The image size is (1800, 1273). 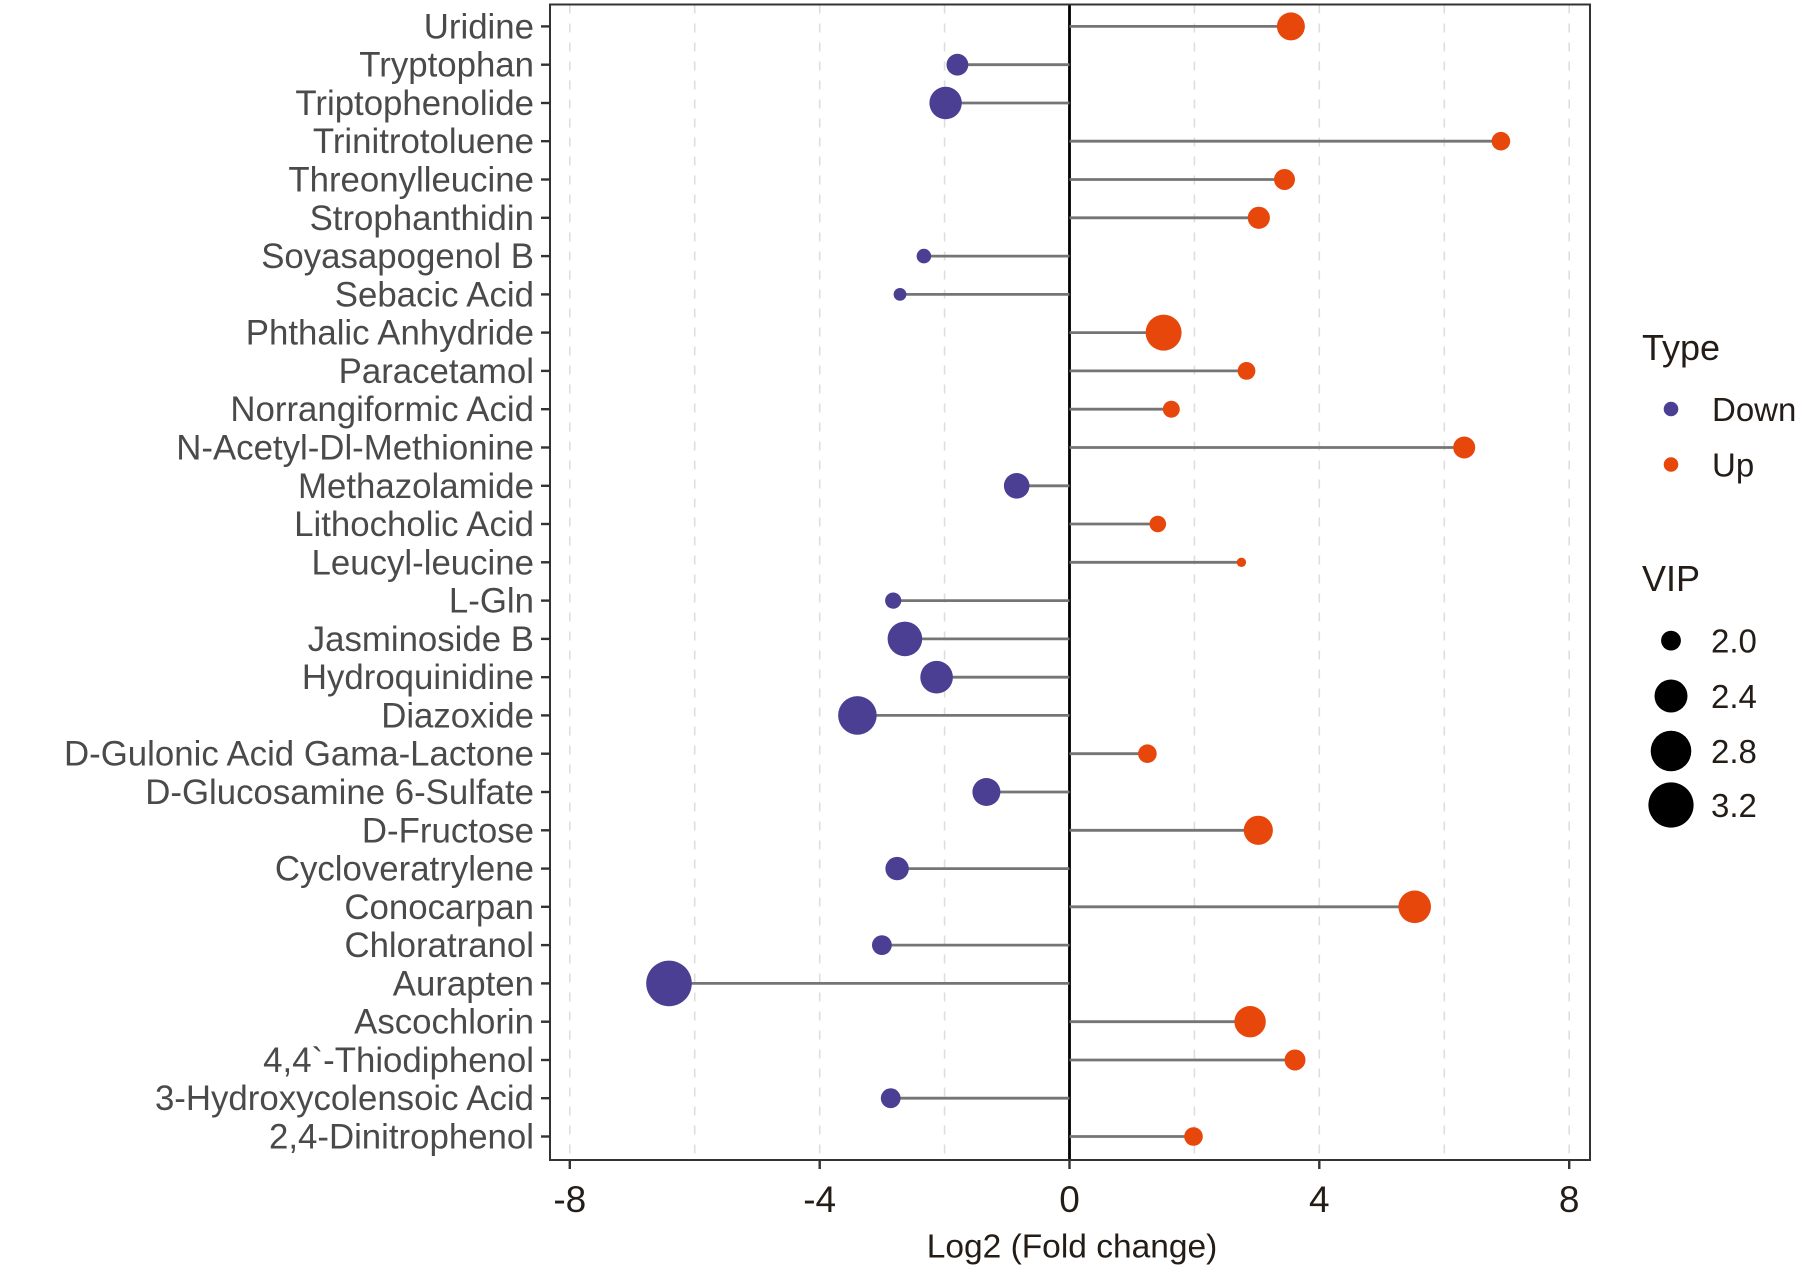 I want to click on svg-text: -8, so click(x=569, y=1199).